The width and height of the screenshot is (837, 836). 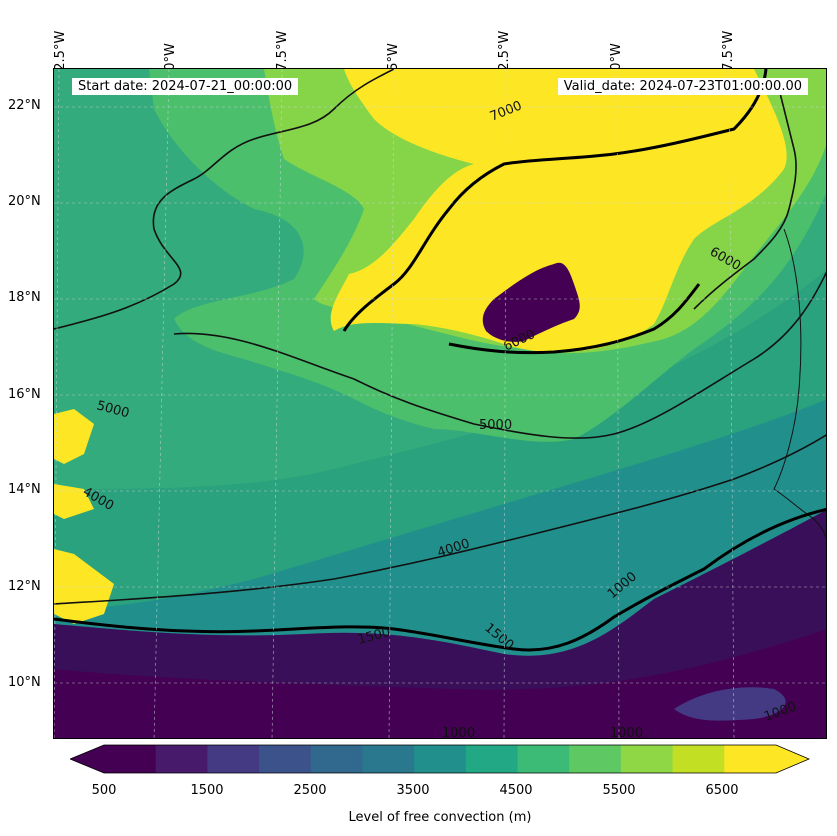 What do you see at coordinates (458, 732) in the screenshot?
I see `contour-label-1000-south: 1000` at bounding box center [458, 732].